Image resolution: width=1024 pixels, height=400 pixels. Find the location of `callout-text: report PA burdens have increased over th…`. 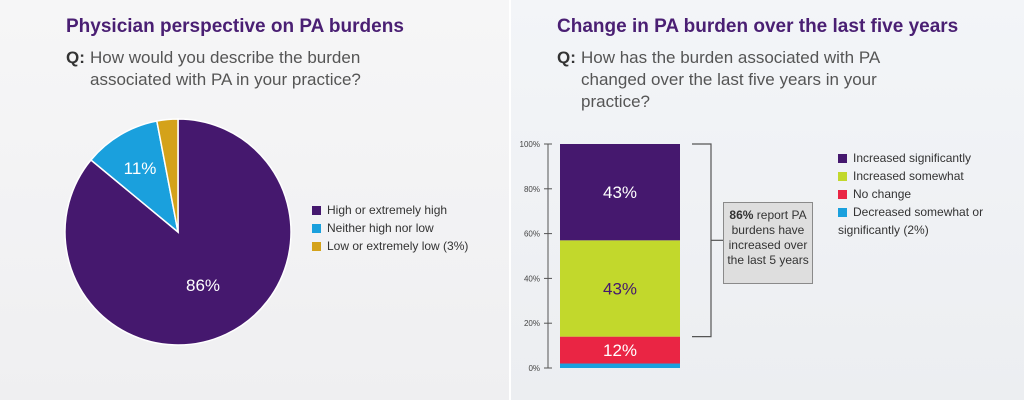

callout-text: report PA burdens have increased over th… is located at coordinates (768, 237).